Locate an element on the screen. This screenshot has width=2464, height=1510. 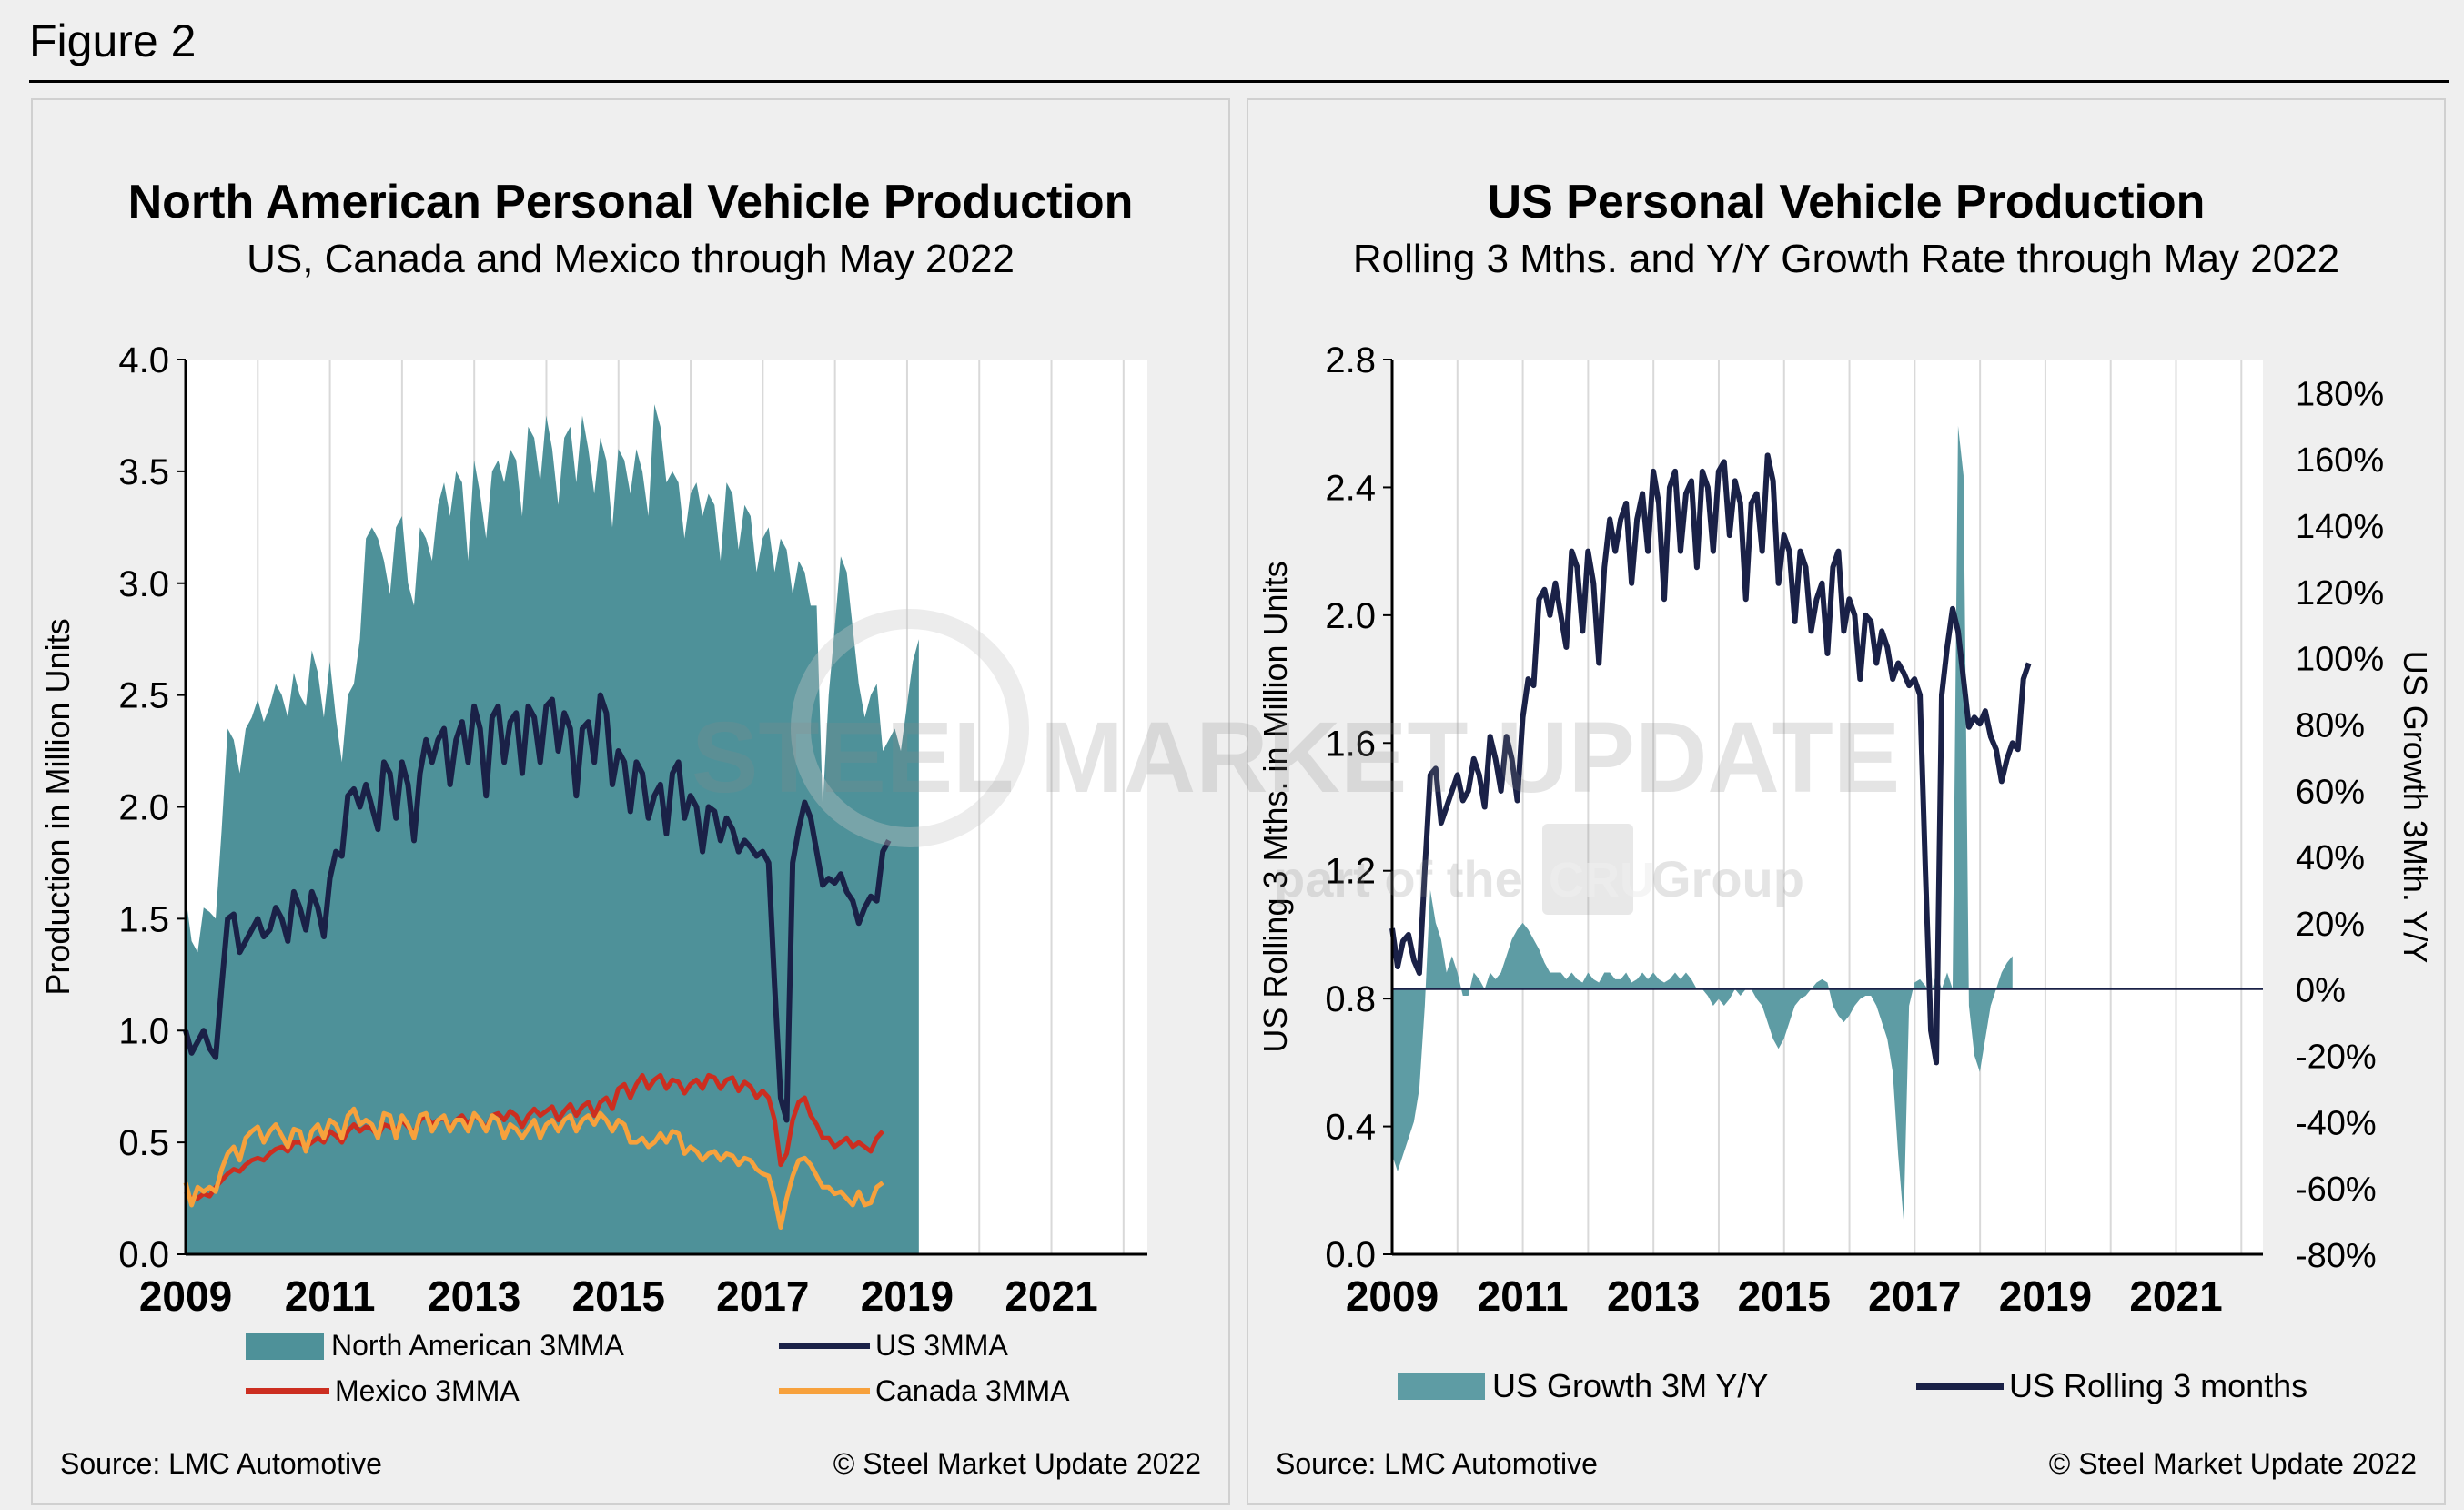
y-tick-label: 1.5 is located at coordinates (143, 919).